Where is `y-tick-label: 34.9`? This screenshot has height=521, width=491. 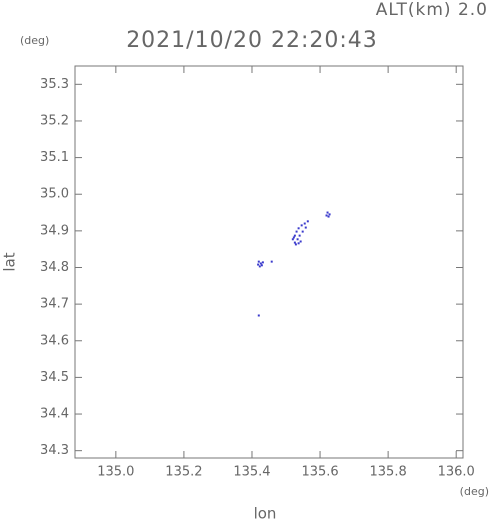 y-tick-label: 34.9 is located at coordinates (54, 230).